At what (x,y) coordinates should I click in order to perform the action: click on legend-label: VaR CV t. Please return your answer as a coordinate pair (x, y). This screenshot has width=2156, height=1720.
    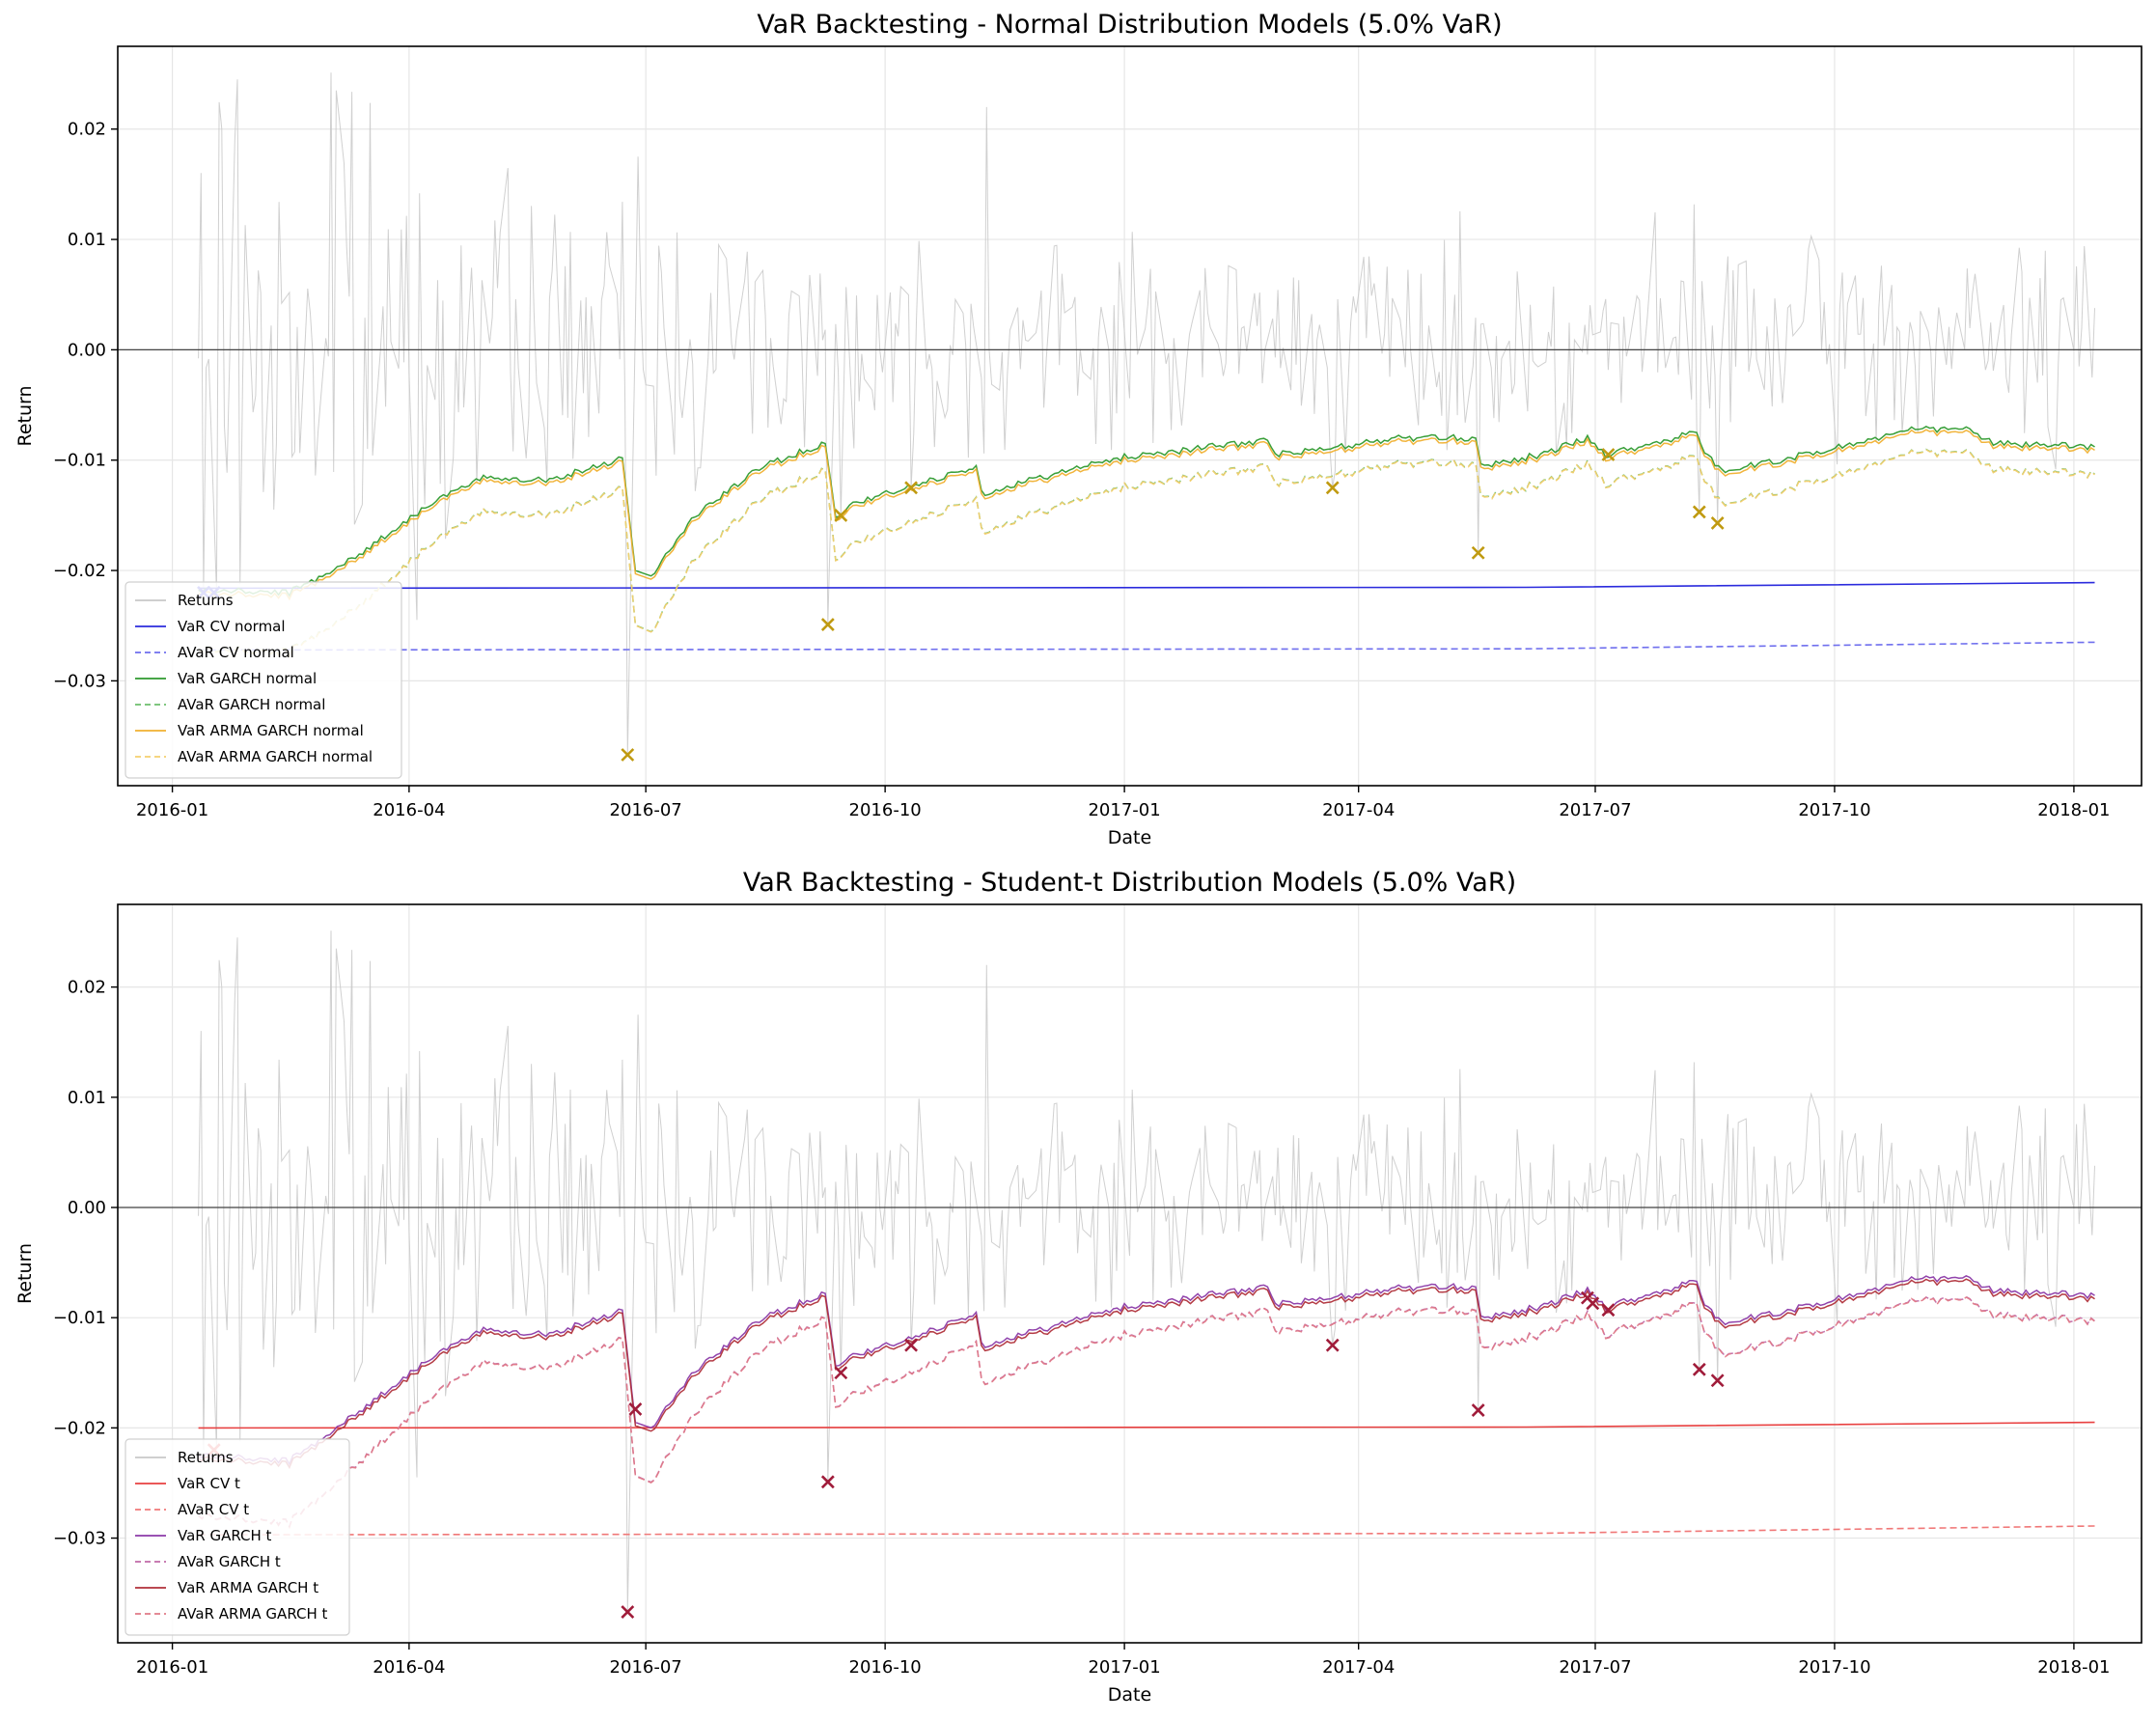
    Looking at the image, I should click on (209, 1483).